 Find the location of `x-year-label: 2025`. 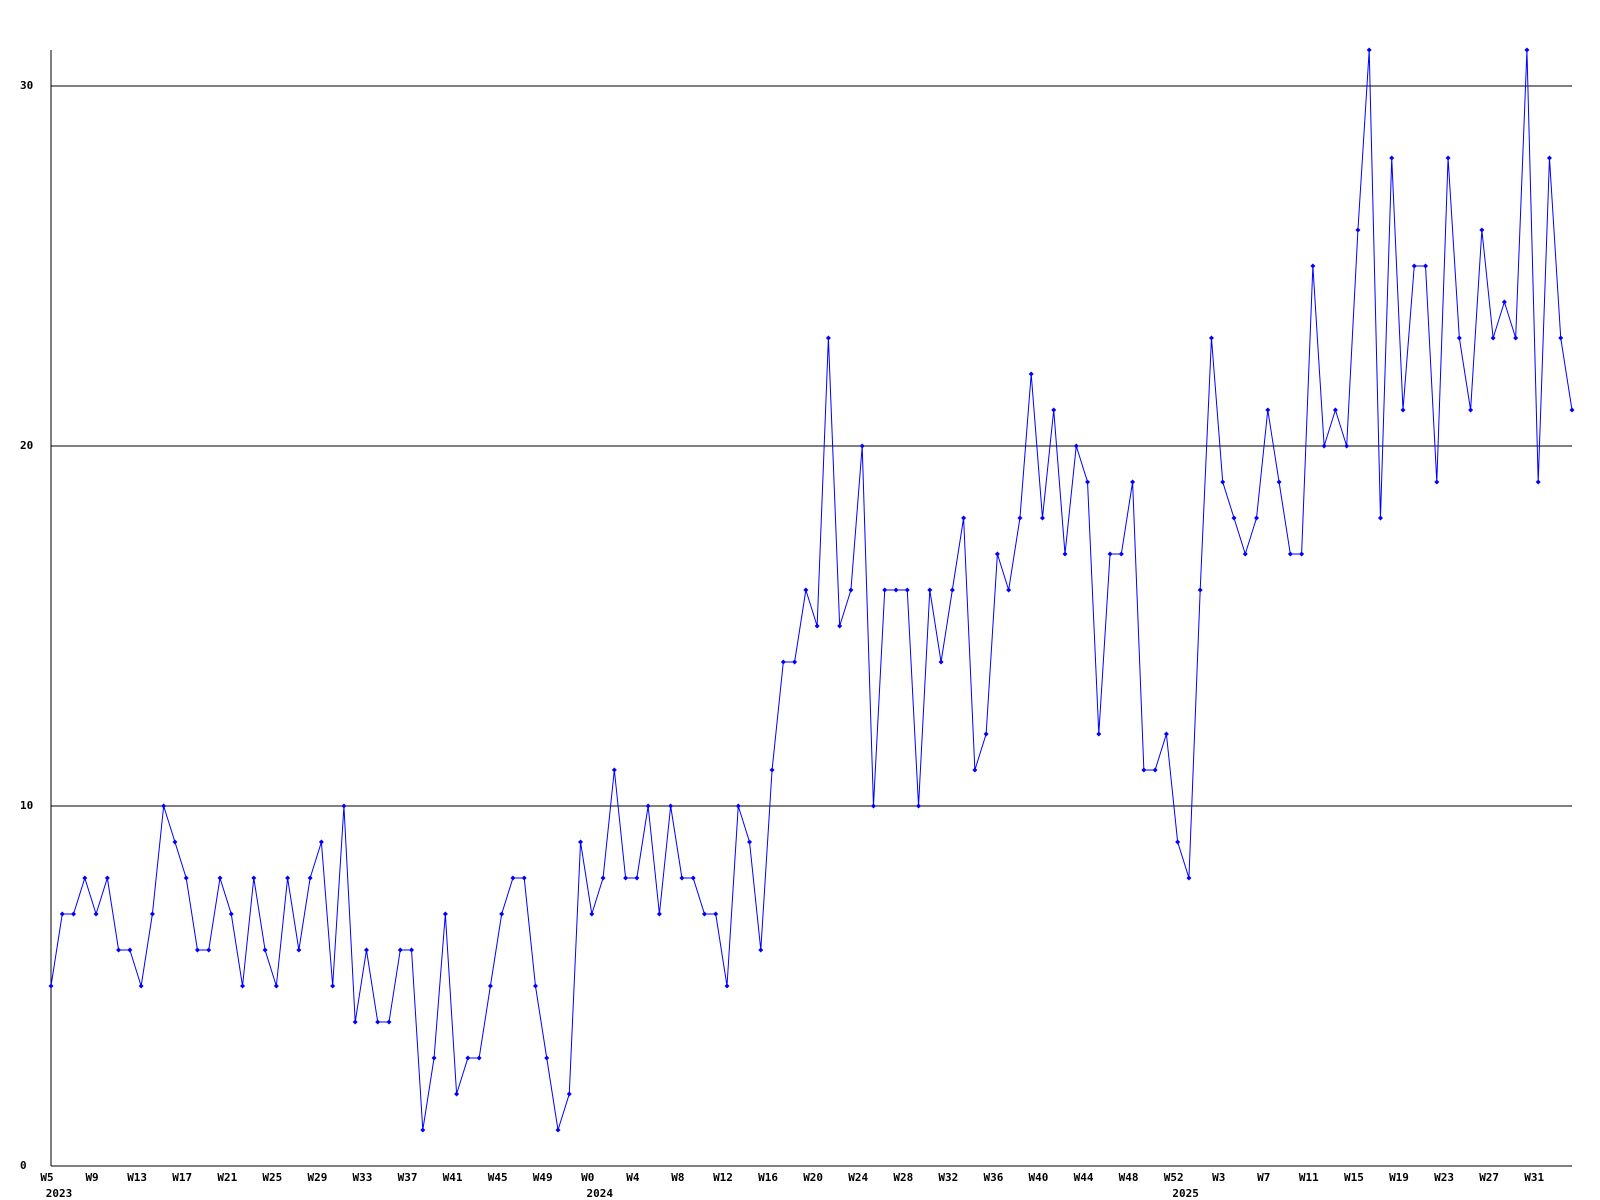

x-year-label: 2025 is located at coordinates (1185, 1193).